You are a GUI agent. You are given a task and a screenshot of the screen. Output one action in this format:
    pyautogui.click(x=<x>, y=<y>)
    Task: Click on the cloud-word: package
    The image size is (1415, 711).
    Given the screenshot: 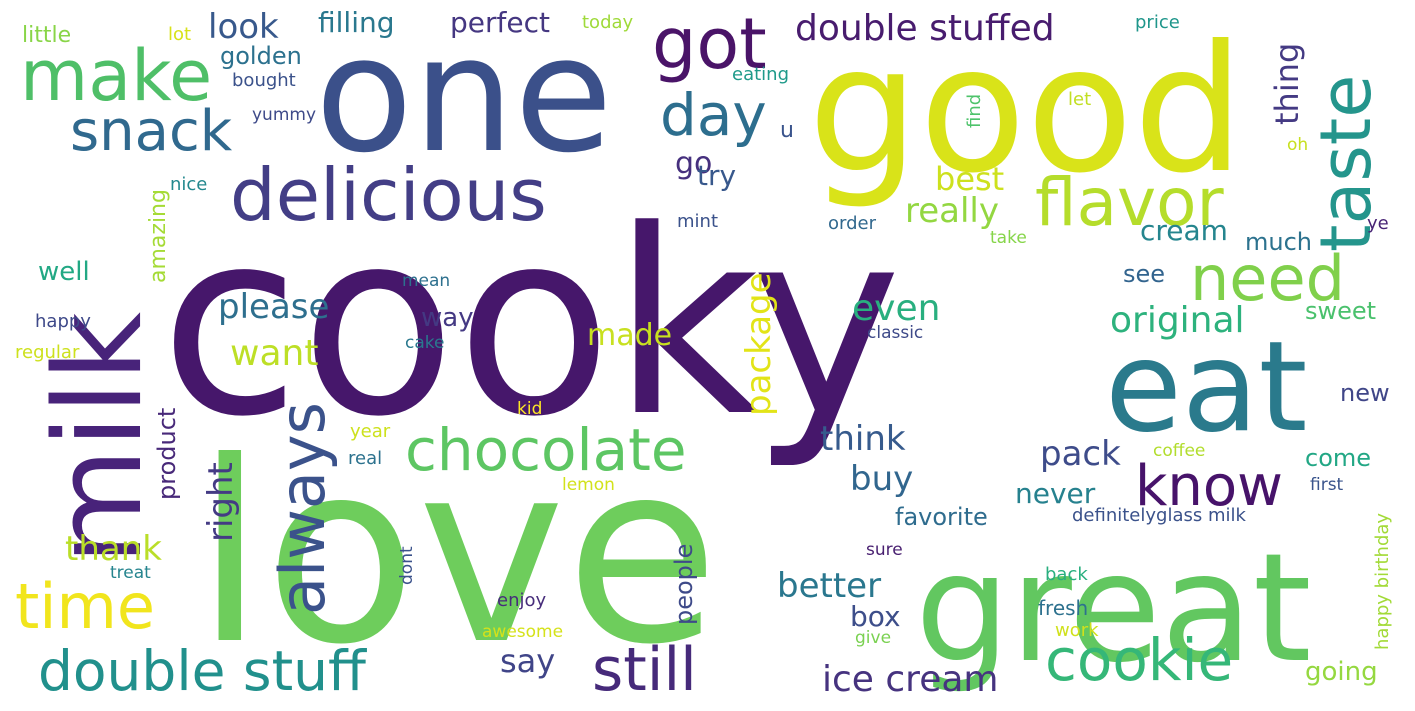 What is the action you would take?
    pyautogui.click(x=759, y=344)
    